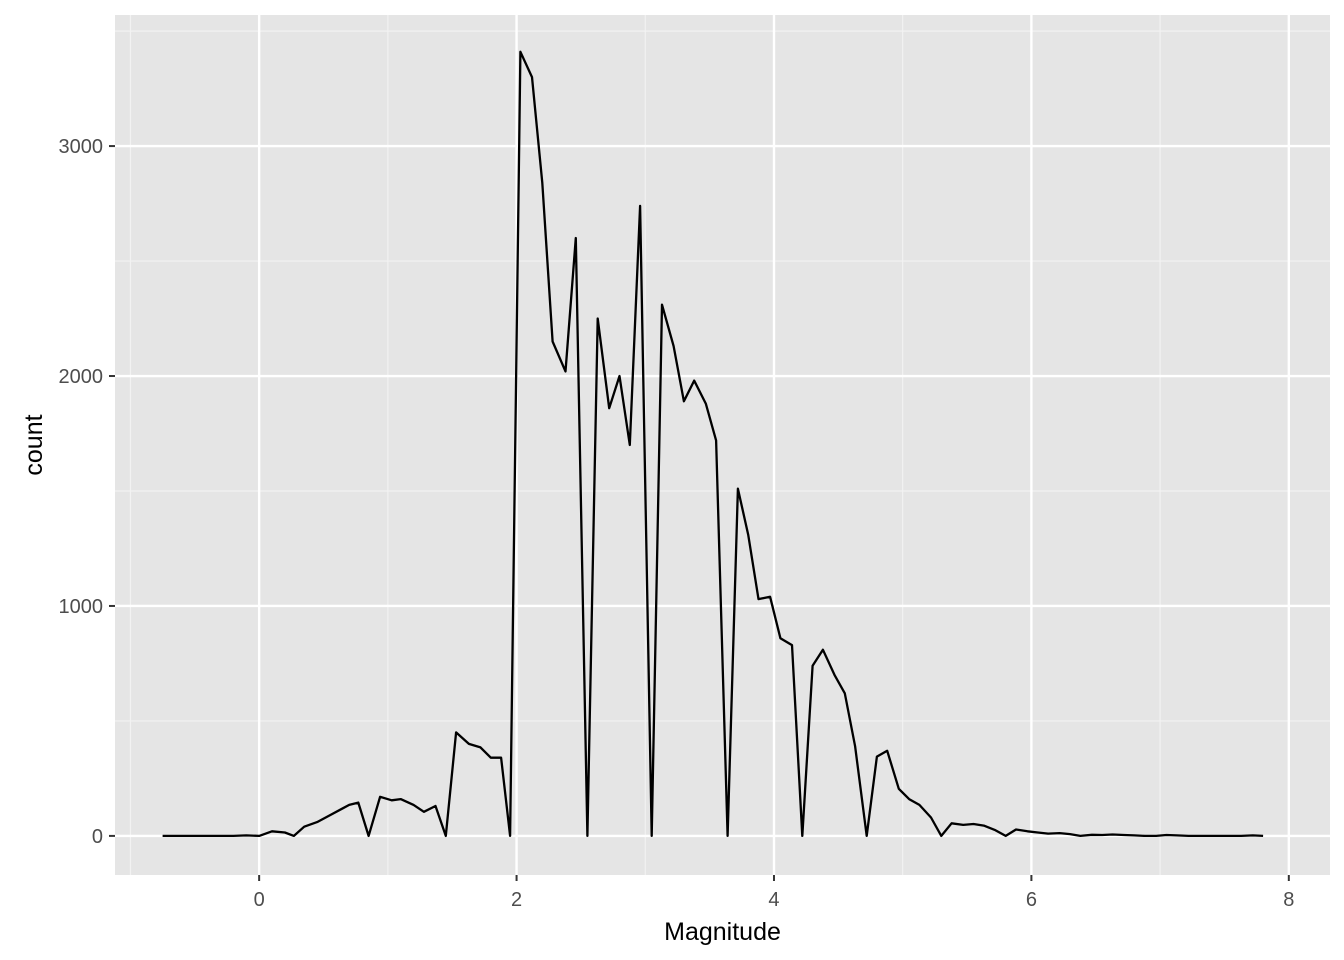 The image size is (1344, 960). Describe the element at coordinates (81, 147) in the screenshot. I see `y-tick-label: 3000` at that location.